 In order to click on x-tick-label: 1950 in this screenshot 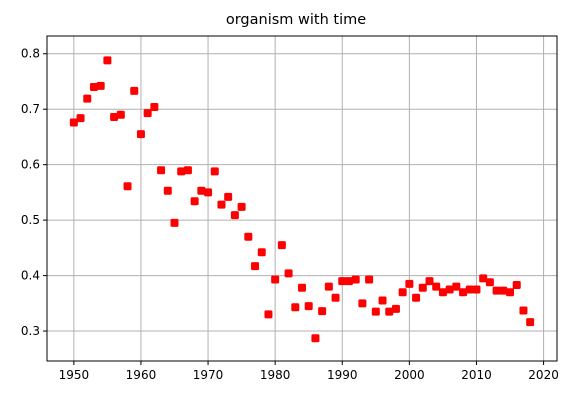, I will do `click(74, 375)`.